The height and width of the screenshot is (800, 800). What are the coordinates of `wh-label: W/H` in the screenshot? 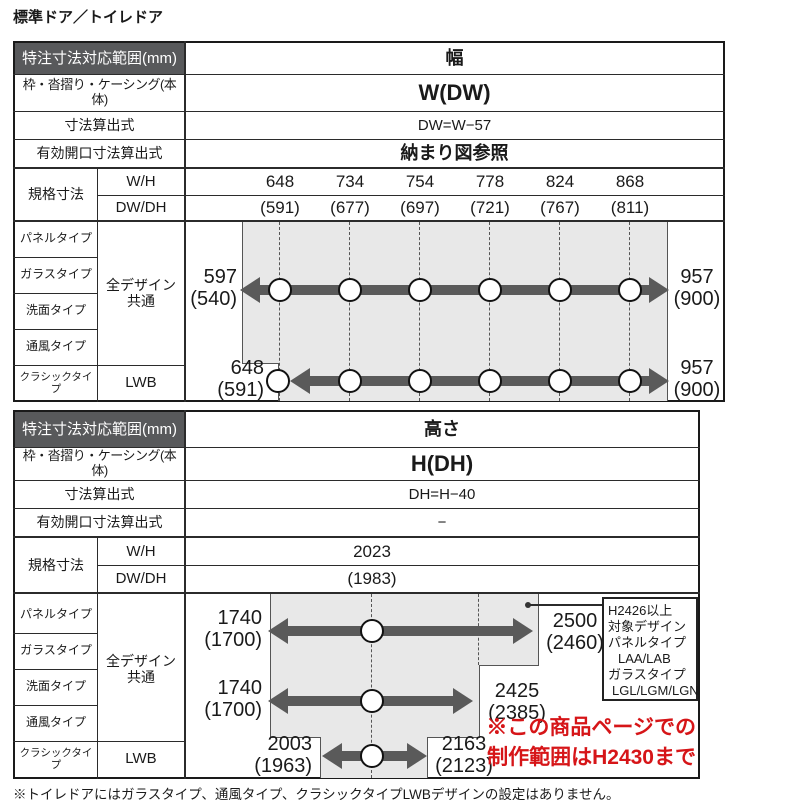 It's located at (141, 182).